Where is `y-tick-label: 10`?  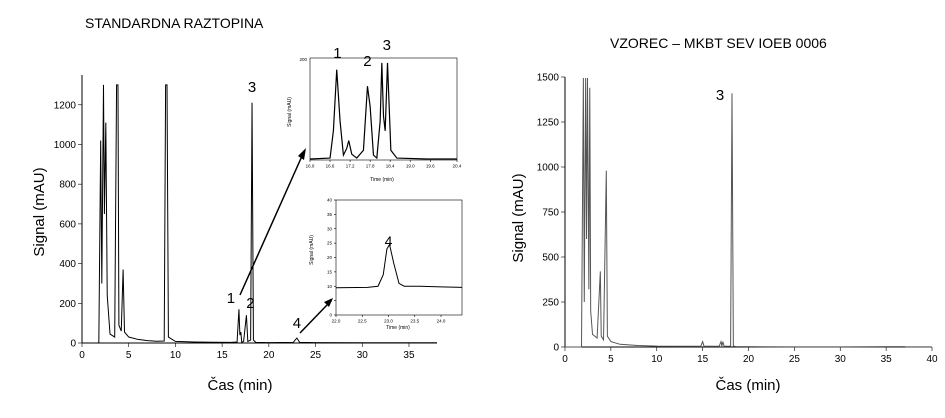 y-tick-label: 10 is located at coordinates (330, 286).